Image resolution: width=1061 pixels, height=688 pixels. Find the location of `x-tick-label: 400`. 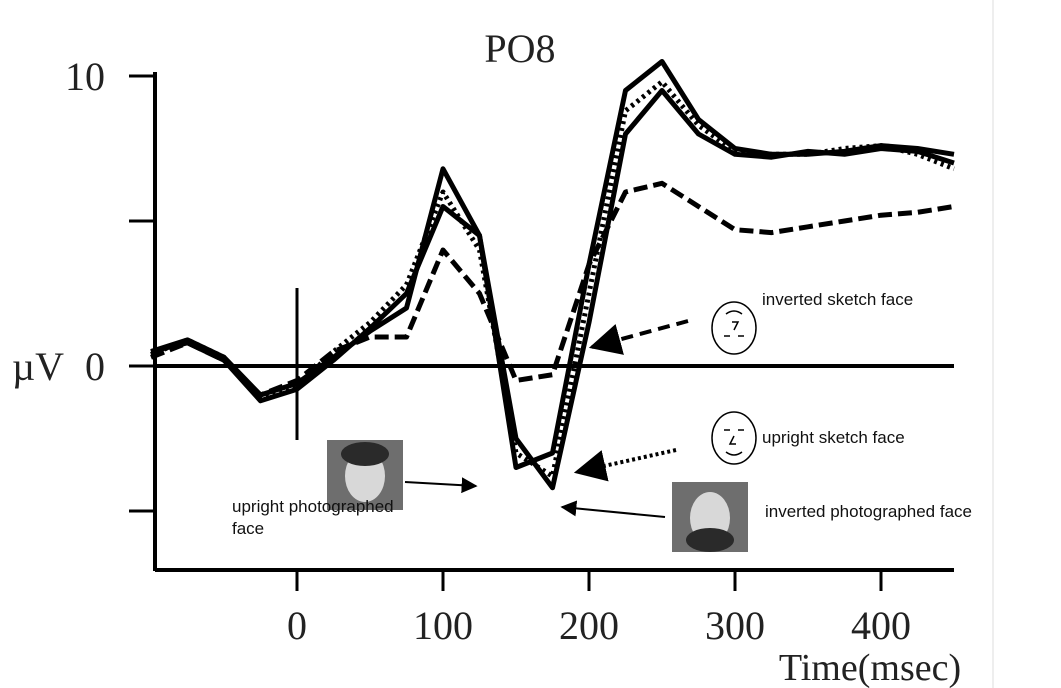

x-tick-label: 400 is located at coordinates (881, 625).